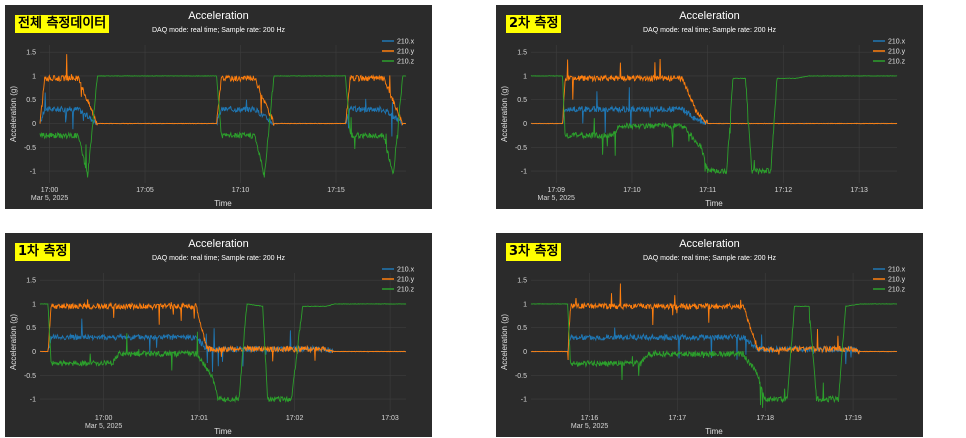 This screenshot has height=438, width=966. Describe the element at coordinates (556, 190) in the screenshot. I see `x-tick-label: 17:09` at that location.